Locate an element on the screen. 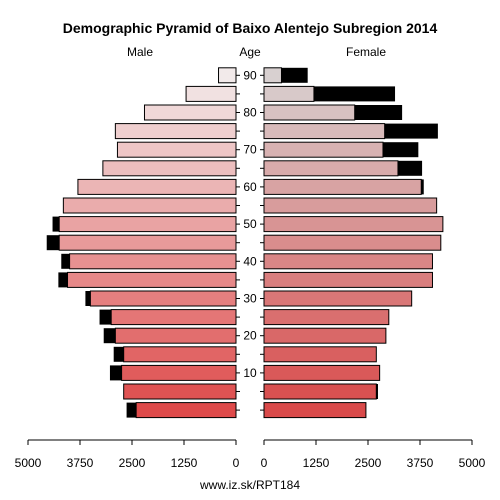 The image size is (500, 500). age-label: 80 is located at coordinates (250, 113).